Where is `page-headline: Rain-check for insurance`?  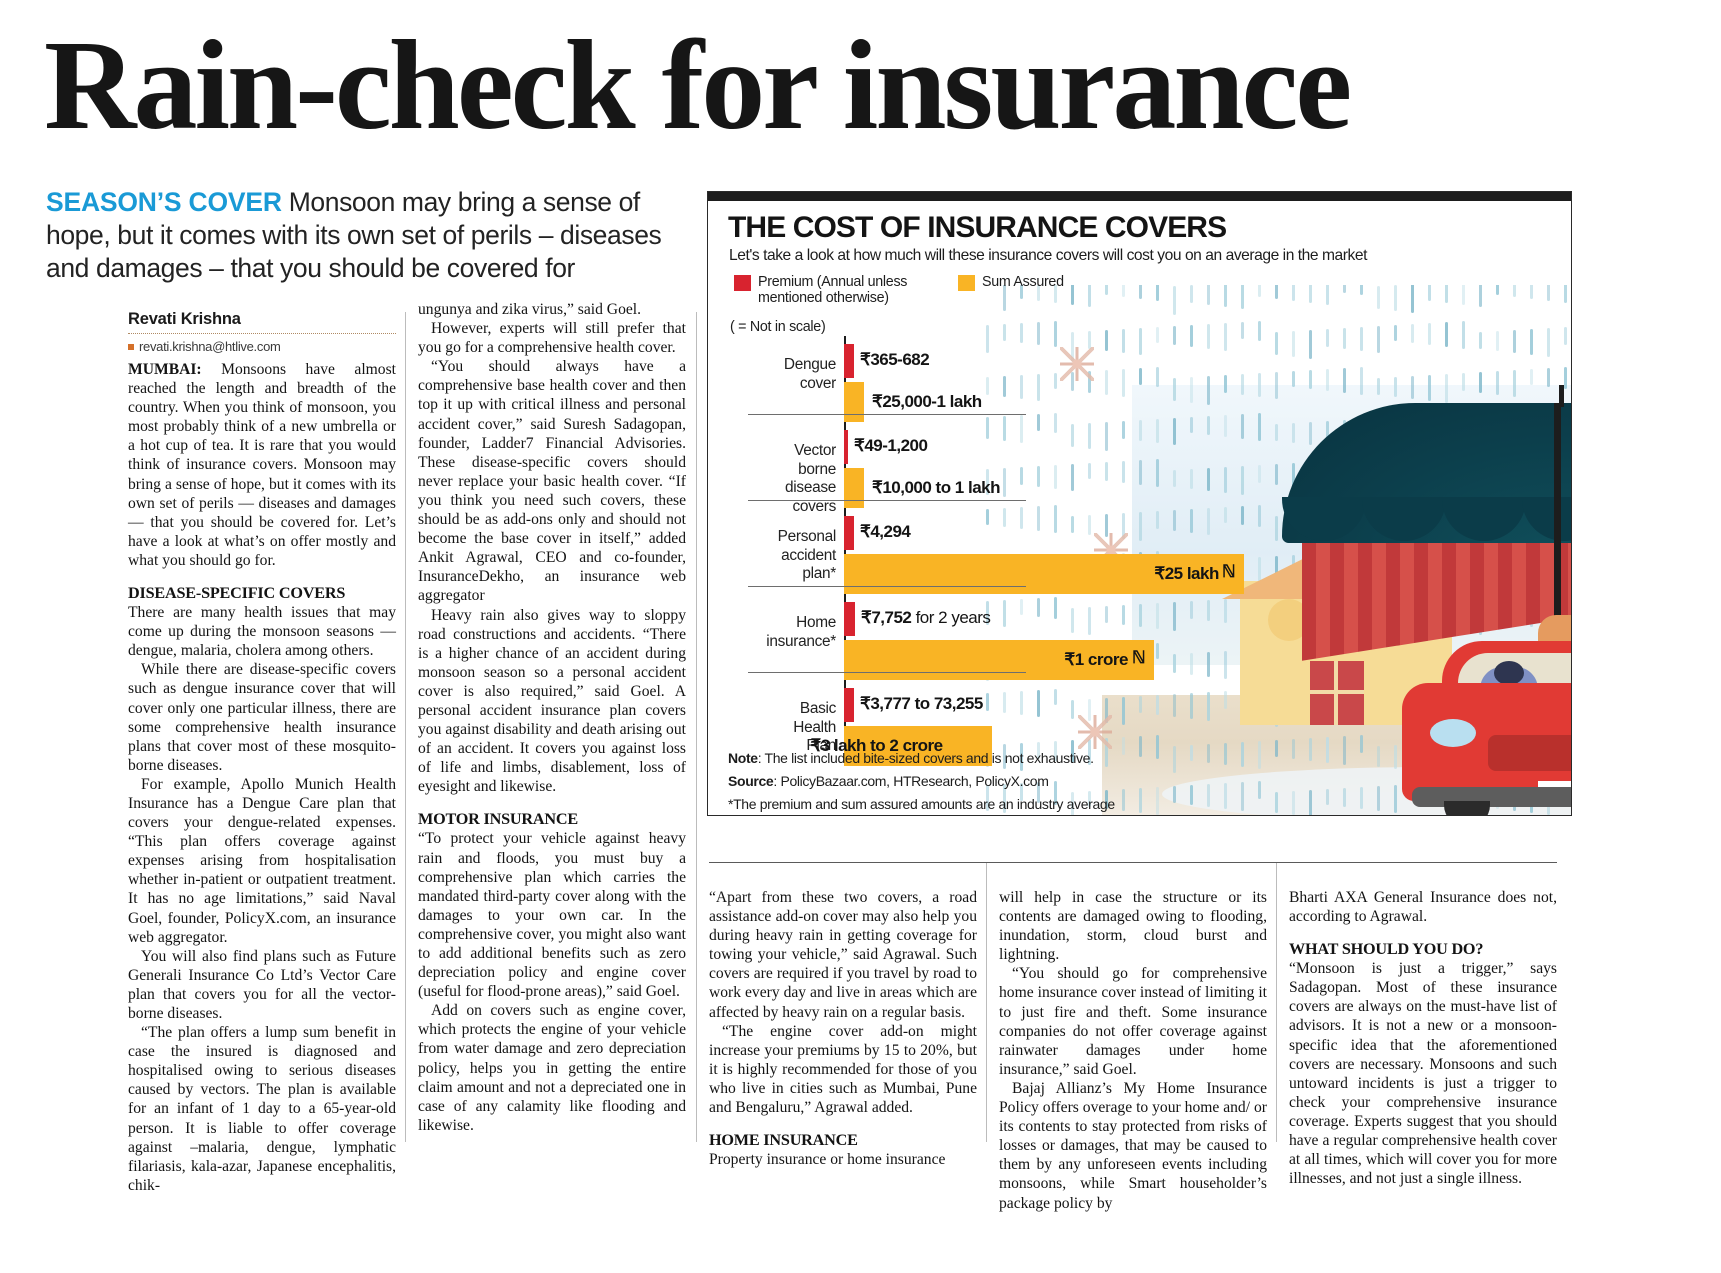
page-headline: Rain-check for insurance is located at coordinates (698, 85).